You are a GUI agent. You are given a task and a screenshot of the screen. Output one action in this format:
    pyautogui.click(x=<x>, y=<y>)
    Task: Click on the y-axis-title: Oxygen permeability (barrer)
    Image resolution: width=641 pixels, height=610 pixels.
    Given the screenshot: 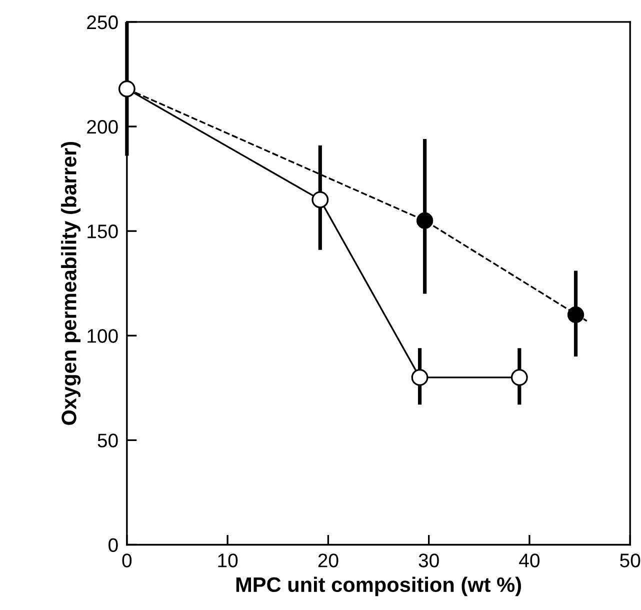 What is the action you would take?
    pyautogui.click(x=71, y=283)
    